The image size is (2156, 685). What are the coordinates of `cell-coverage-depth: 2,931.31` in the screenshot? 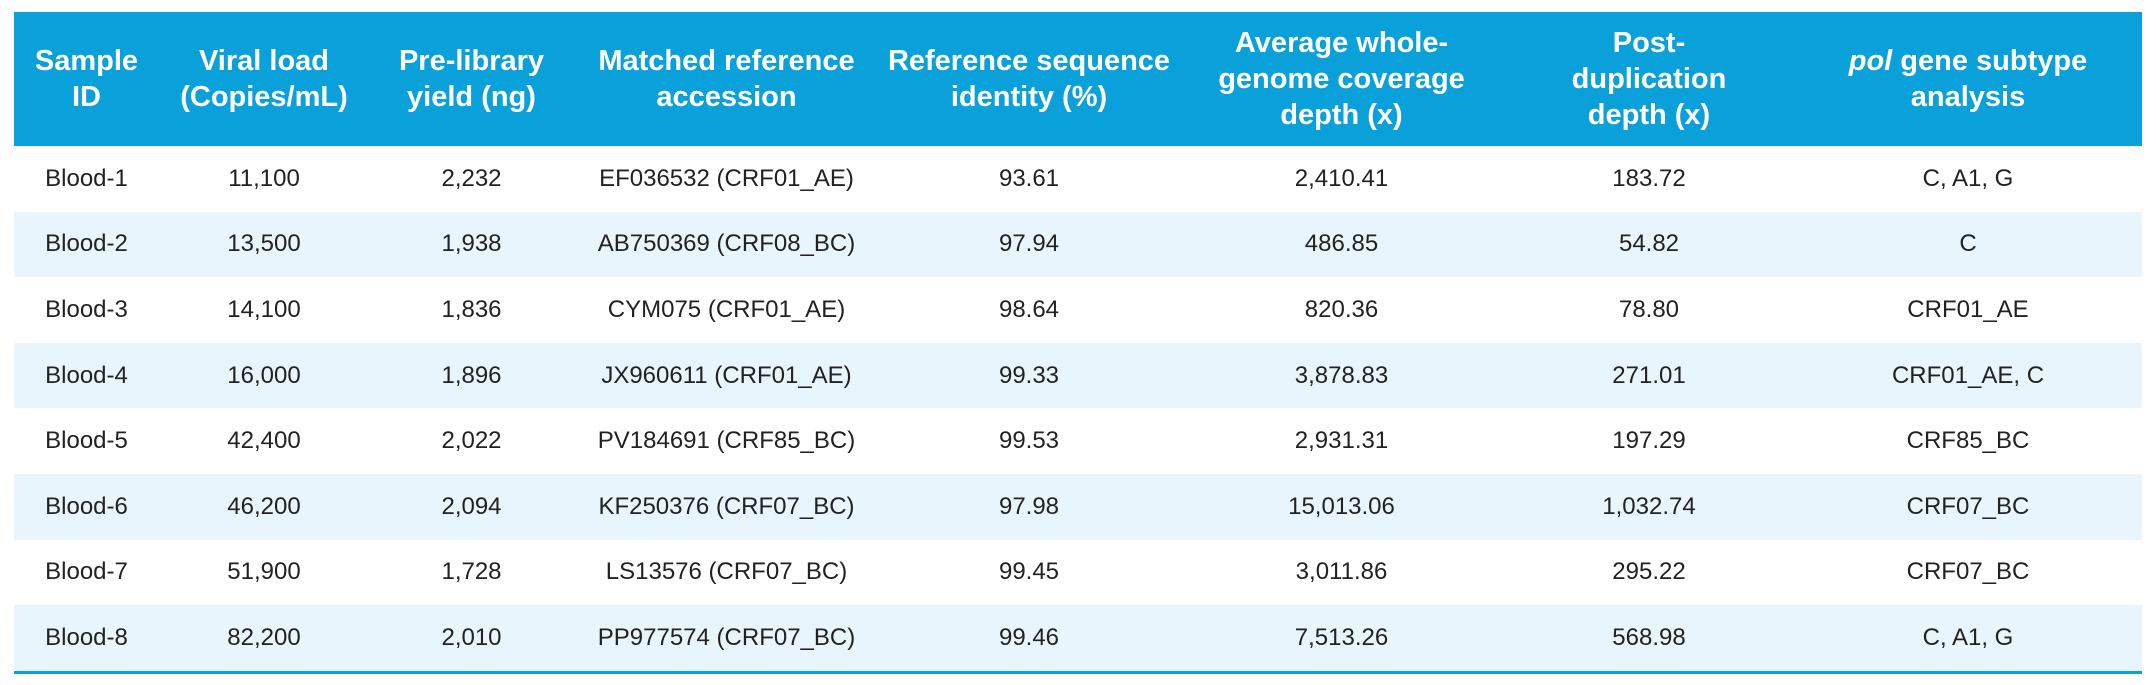 It's located at (1341, 441).